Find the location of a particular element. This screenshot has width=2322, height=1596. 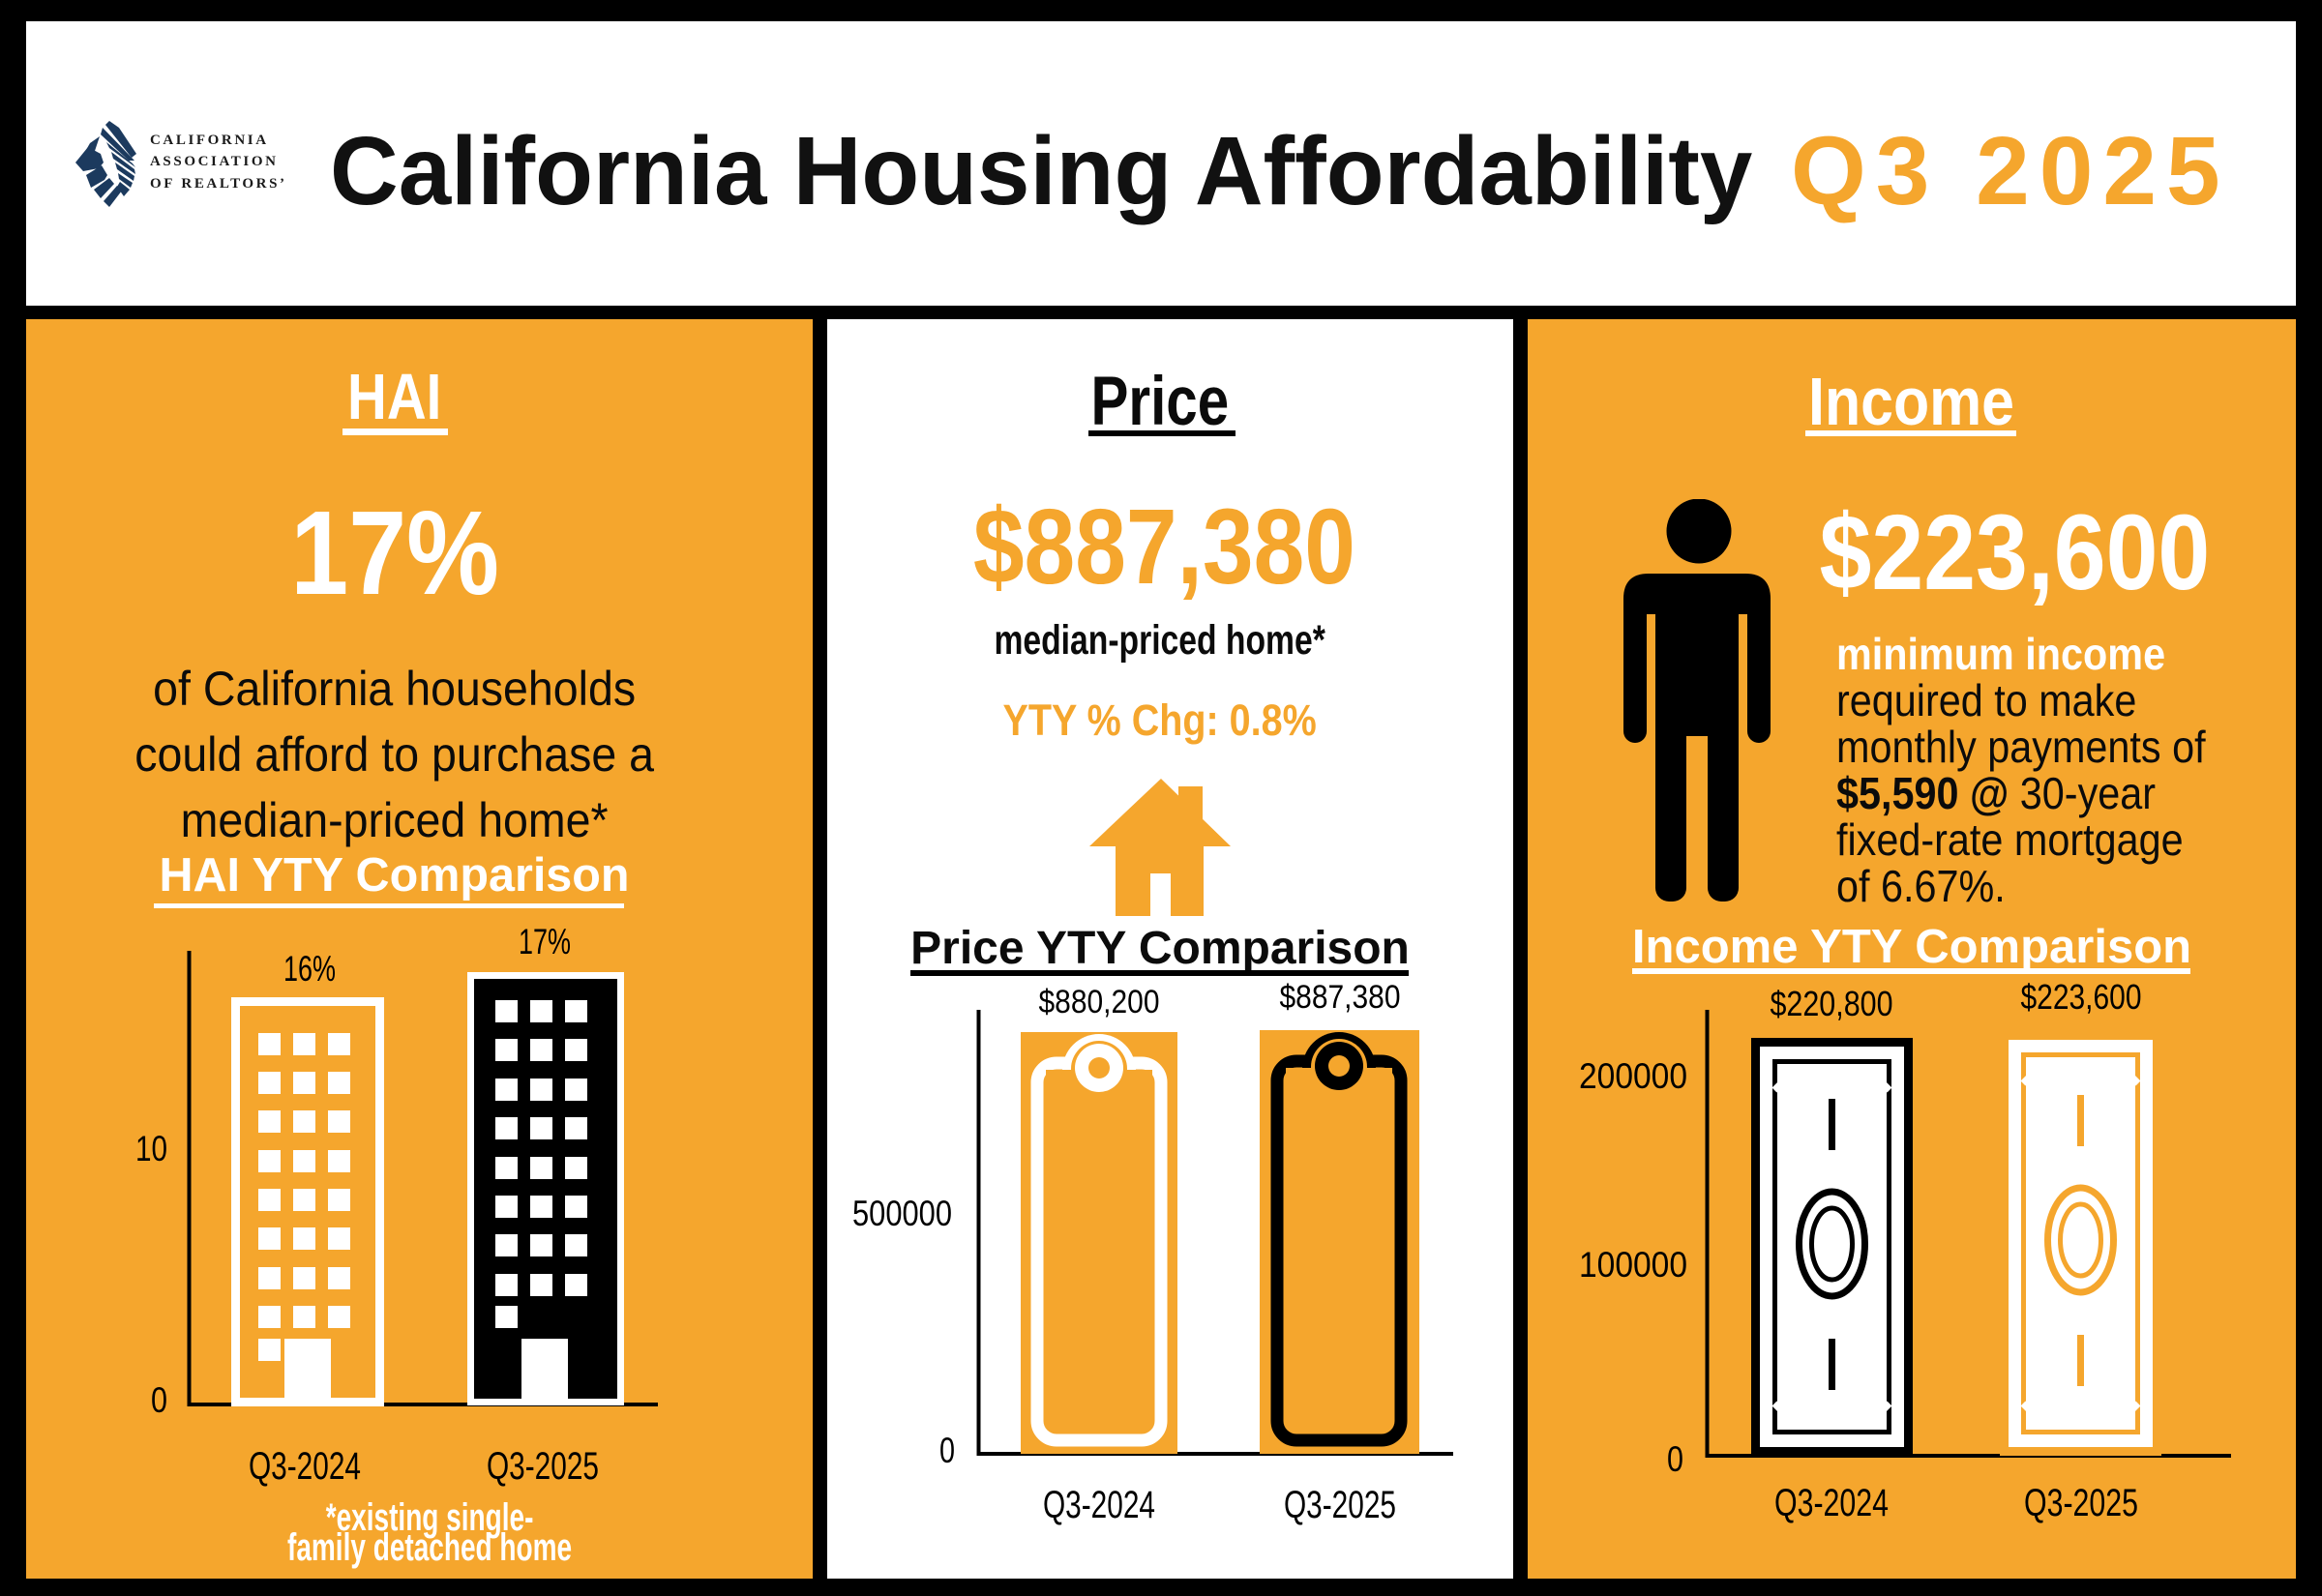

svg-text: 200000 is located at coordinates (1633, 1076).